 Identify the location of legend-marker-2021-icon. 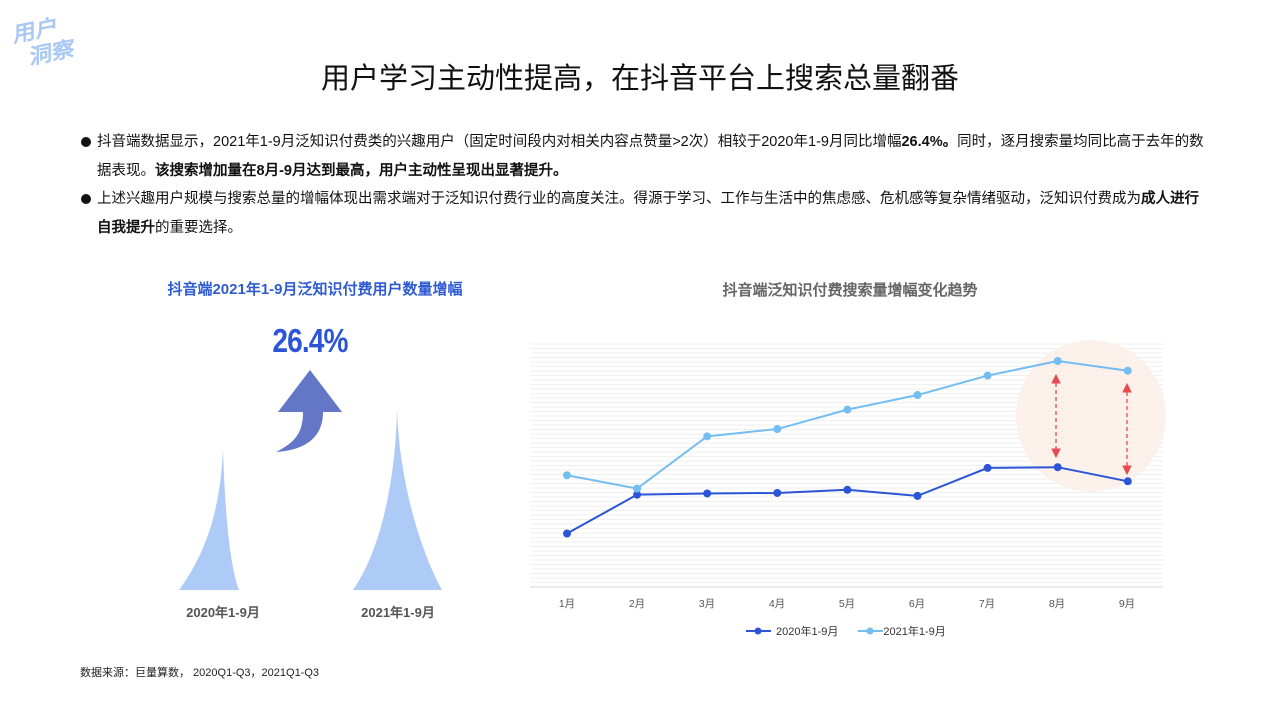
(870, 631).